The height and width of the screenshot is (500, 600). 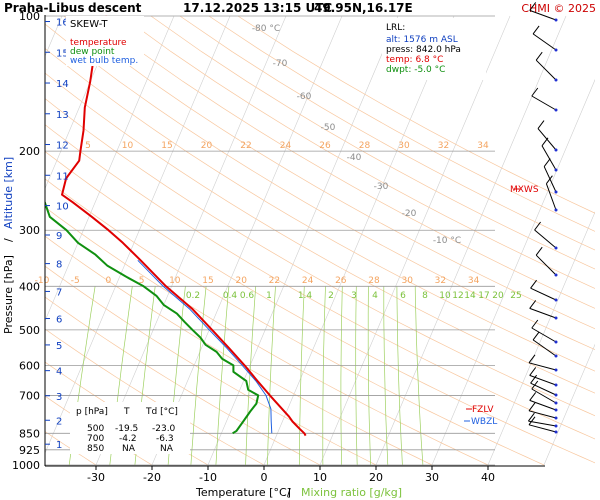 What do you see at coordinates (205, 346) in the screenshot?
I see `wetbulb-line` at bounding box center [205, 346].